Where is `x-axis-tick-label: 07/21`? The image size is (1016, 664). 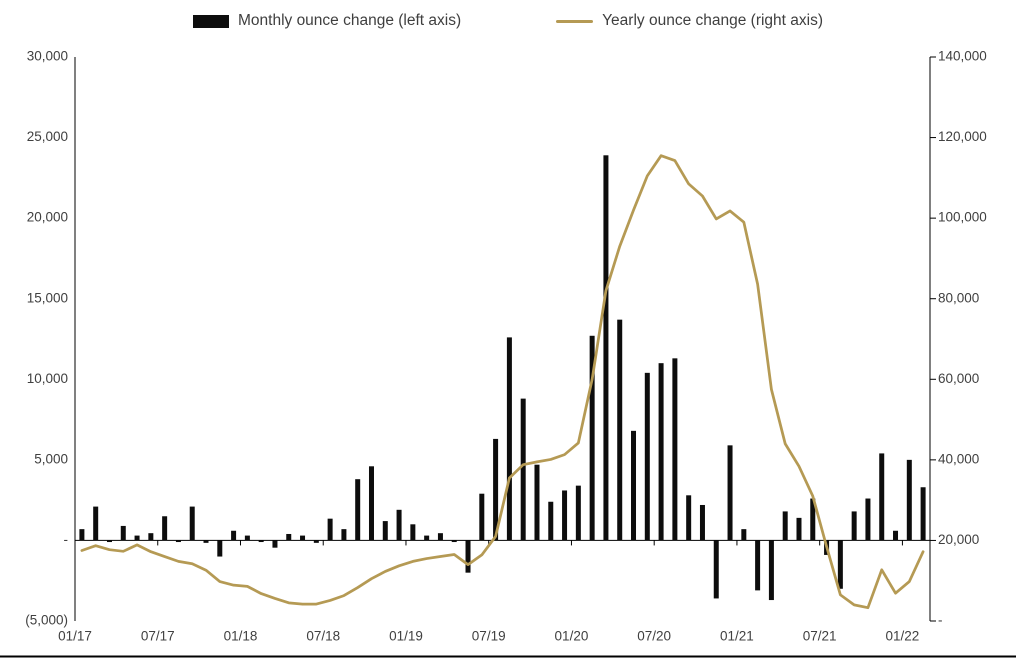
x-axis-tick-label: 07/21 is located at coordinates (820, 636).